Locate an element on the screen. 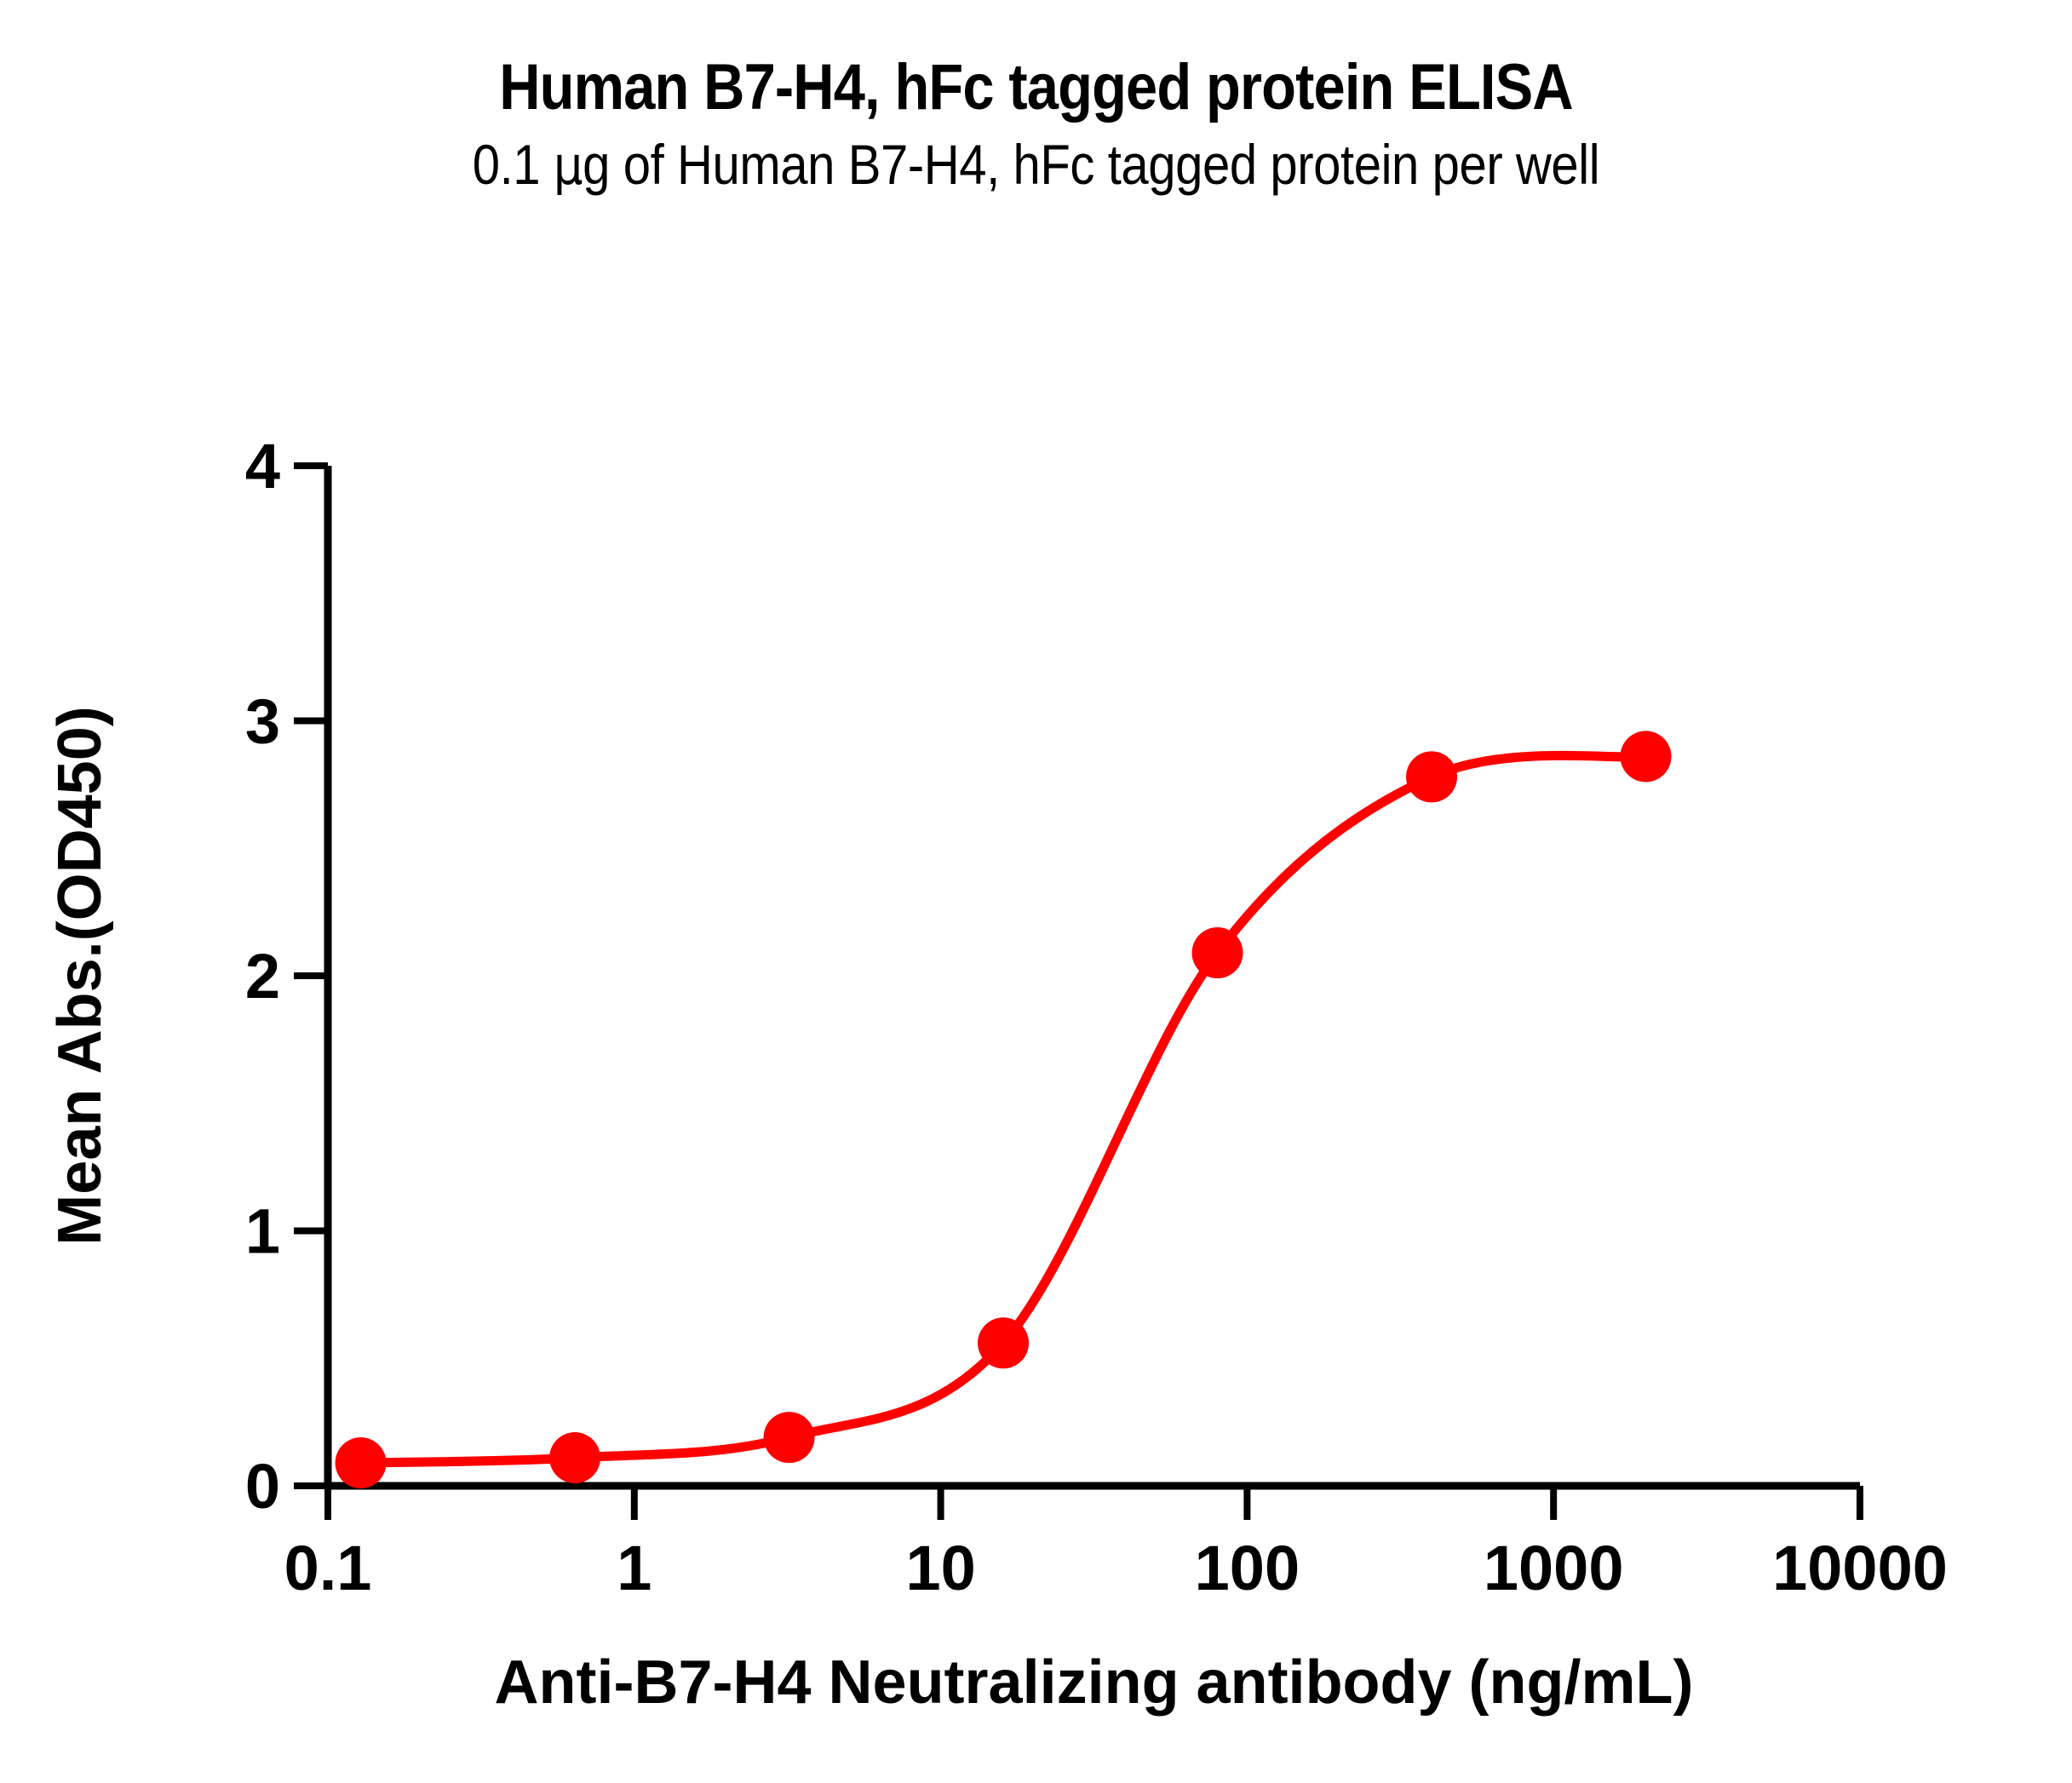 The width and height of the screenshot is (2072, 1783). x-tick-label: 10000 is located at coordinates (1860, 1568).